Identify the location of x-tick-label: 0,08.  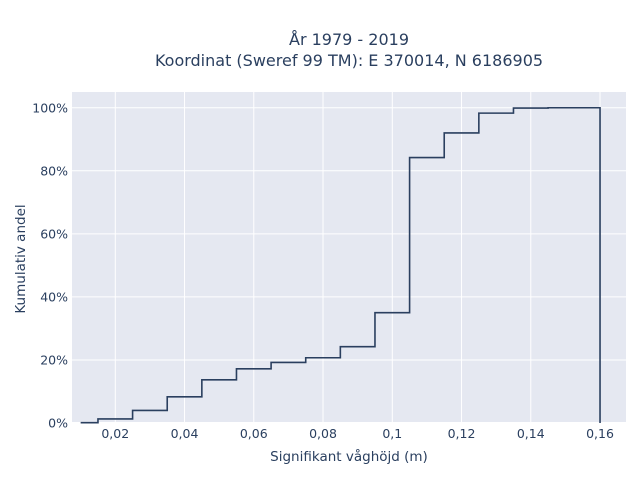
(323, 433).